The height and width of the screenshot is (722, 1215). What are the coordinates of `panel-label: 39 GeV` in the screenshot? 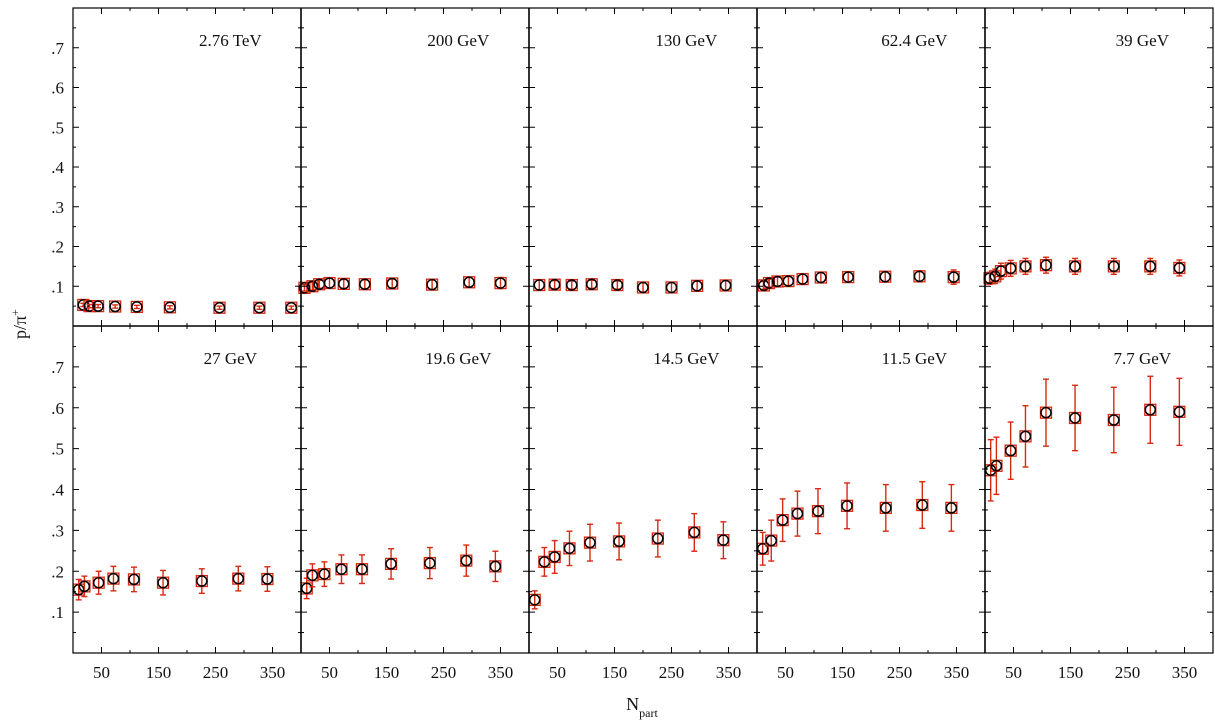 It's located at (1143, 40).